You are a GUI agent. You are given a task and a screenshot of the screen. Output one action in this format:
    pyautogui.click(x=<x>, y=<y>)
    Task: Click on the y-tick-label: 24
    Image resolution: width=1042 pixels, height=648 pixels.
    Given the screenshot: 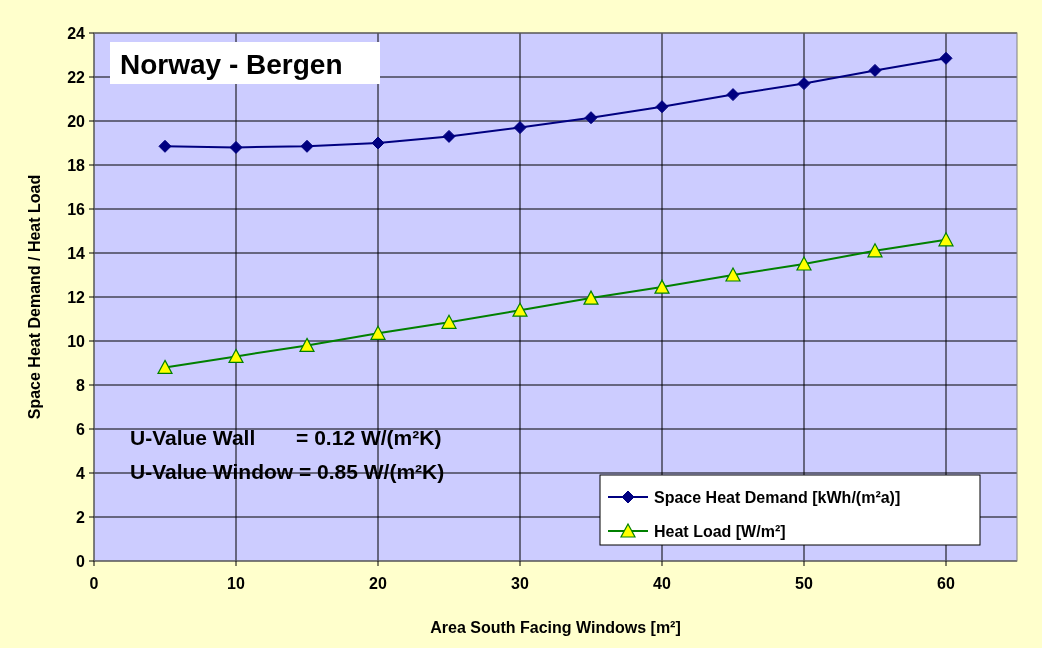 What is the action you would take?
    pyautogui.click(x=76, y=33)
    